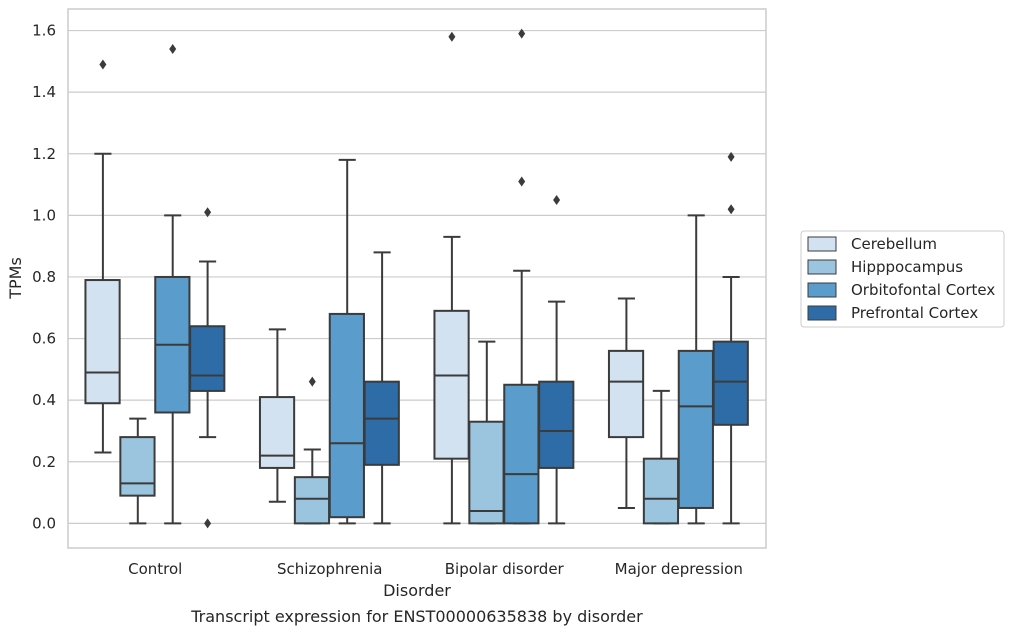 This screenshot has width=1014, height=634. I want to click on x-tick-label: Control, so click(155, 569).